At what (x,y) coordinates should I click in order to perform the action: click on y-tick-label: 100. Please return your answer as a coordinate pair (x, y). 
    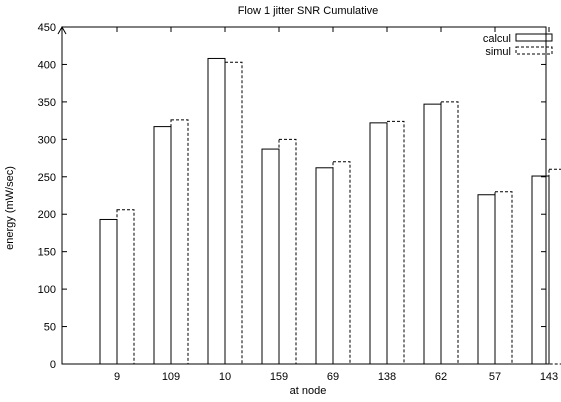
    Looking at the image, I should click on (47, 290).